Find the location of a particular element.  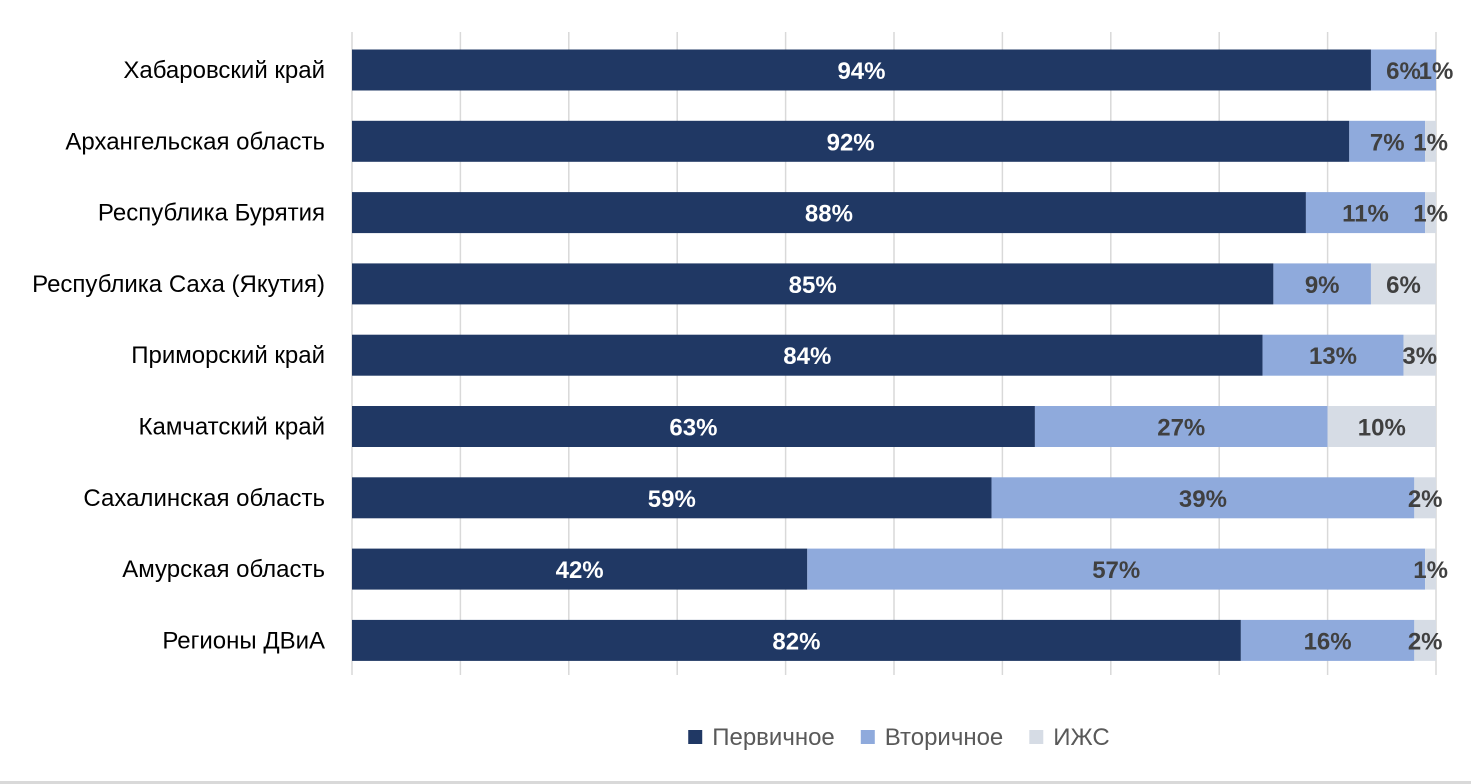

data-label: 3% is located at coordinates (1419, 356).